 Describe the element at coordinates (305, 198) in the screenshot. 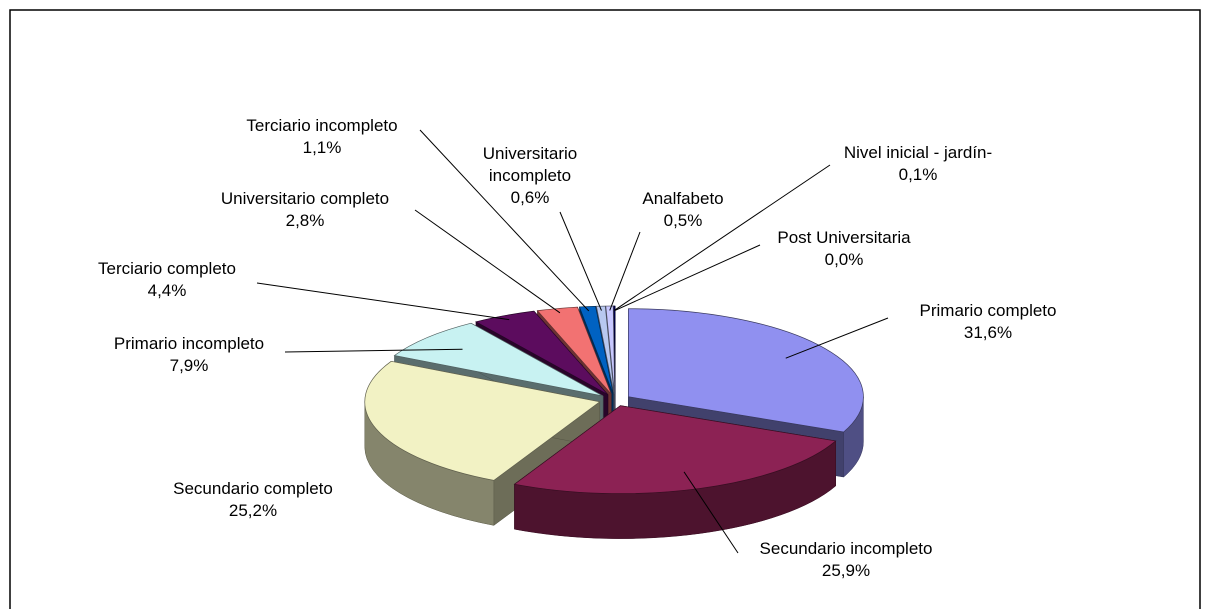

I see `label-name: Universitario completo` at that location.